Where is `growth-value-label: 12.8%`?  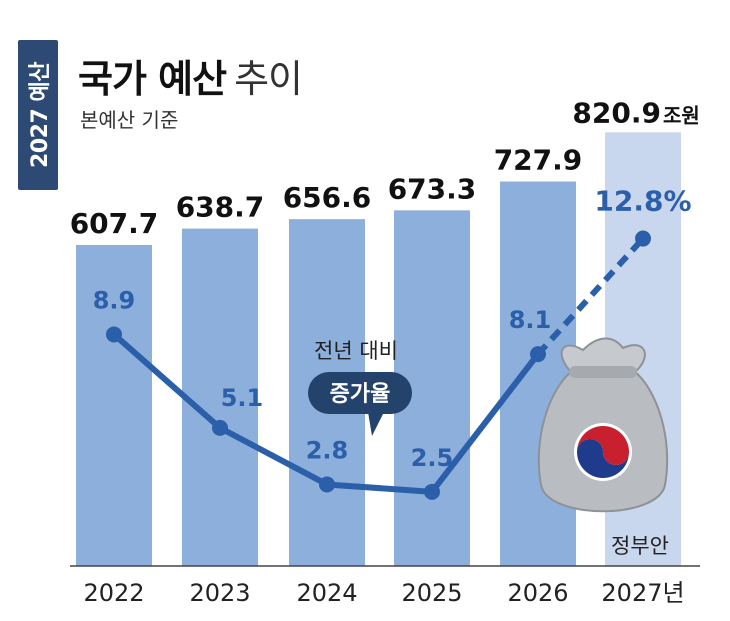
growth-value-label: 12.8% is located at coordinates (642, 201).